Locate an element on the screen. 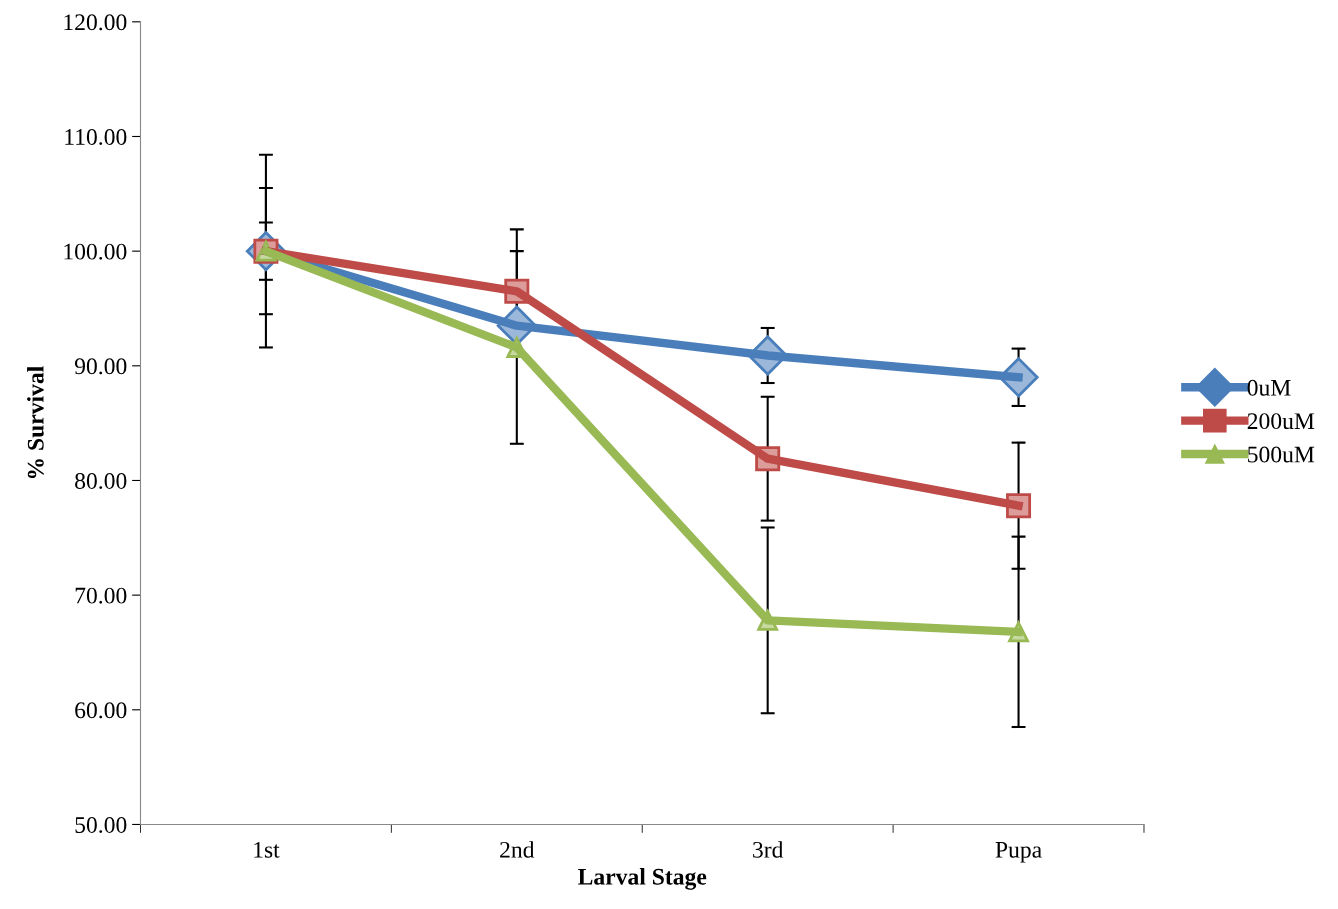 Image resolution: width=1338 pixels, height=909 pixels. y-tick-label: 120.00 is located at coordinates (95, 22).